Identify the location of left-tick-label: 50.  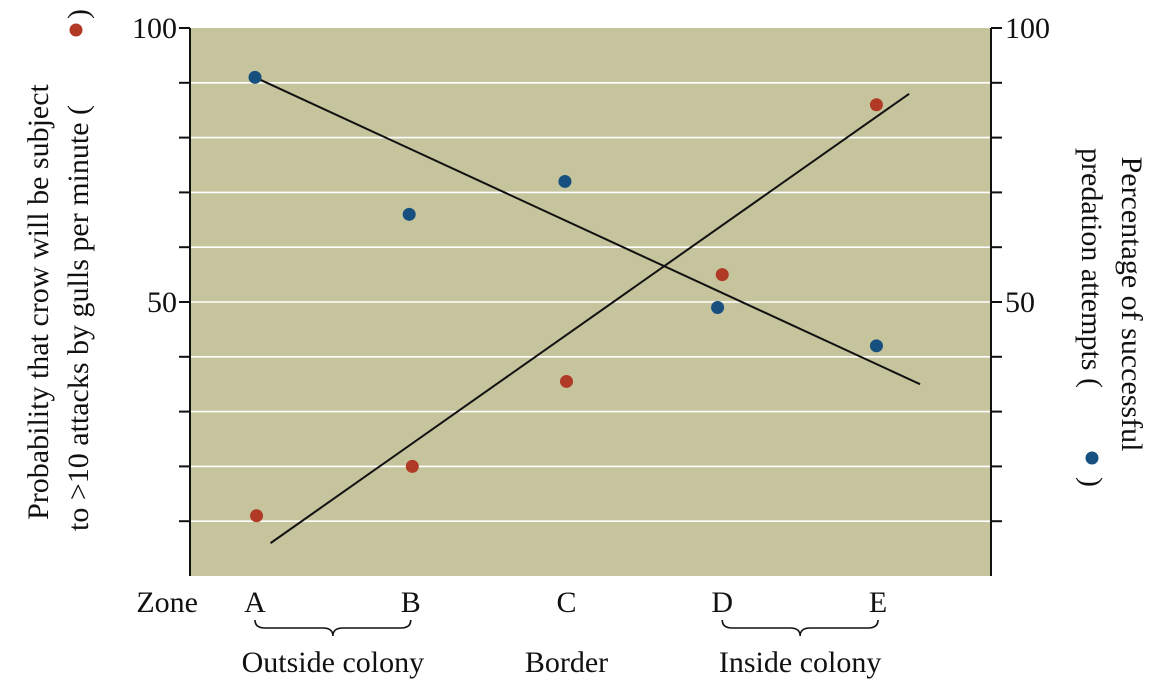
(162, 302).